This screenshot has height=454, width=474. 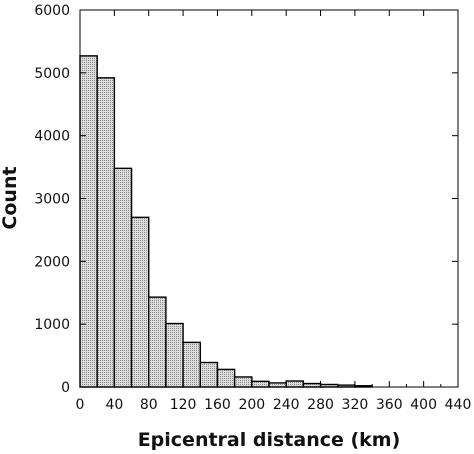 I want to click on y-axis-title: Count, so click(x=10, y=197).